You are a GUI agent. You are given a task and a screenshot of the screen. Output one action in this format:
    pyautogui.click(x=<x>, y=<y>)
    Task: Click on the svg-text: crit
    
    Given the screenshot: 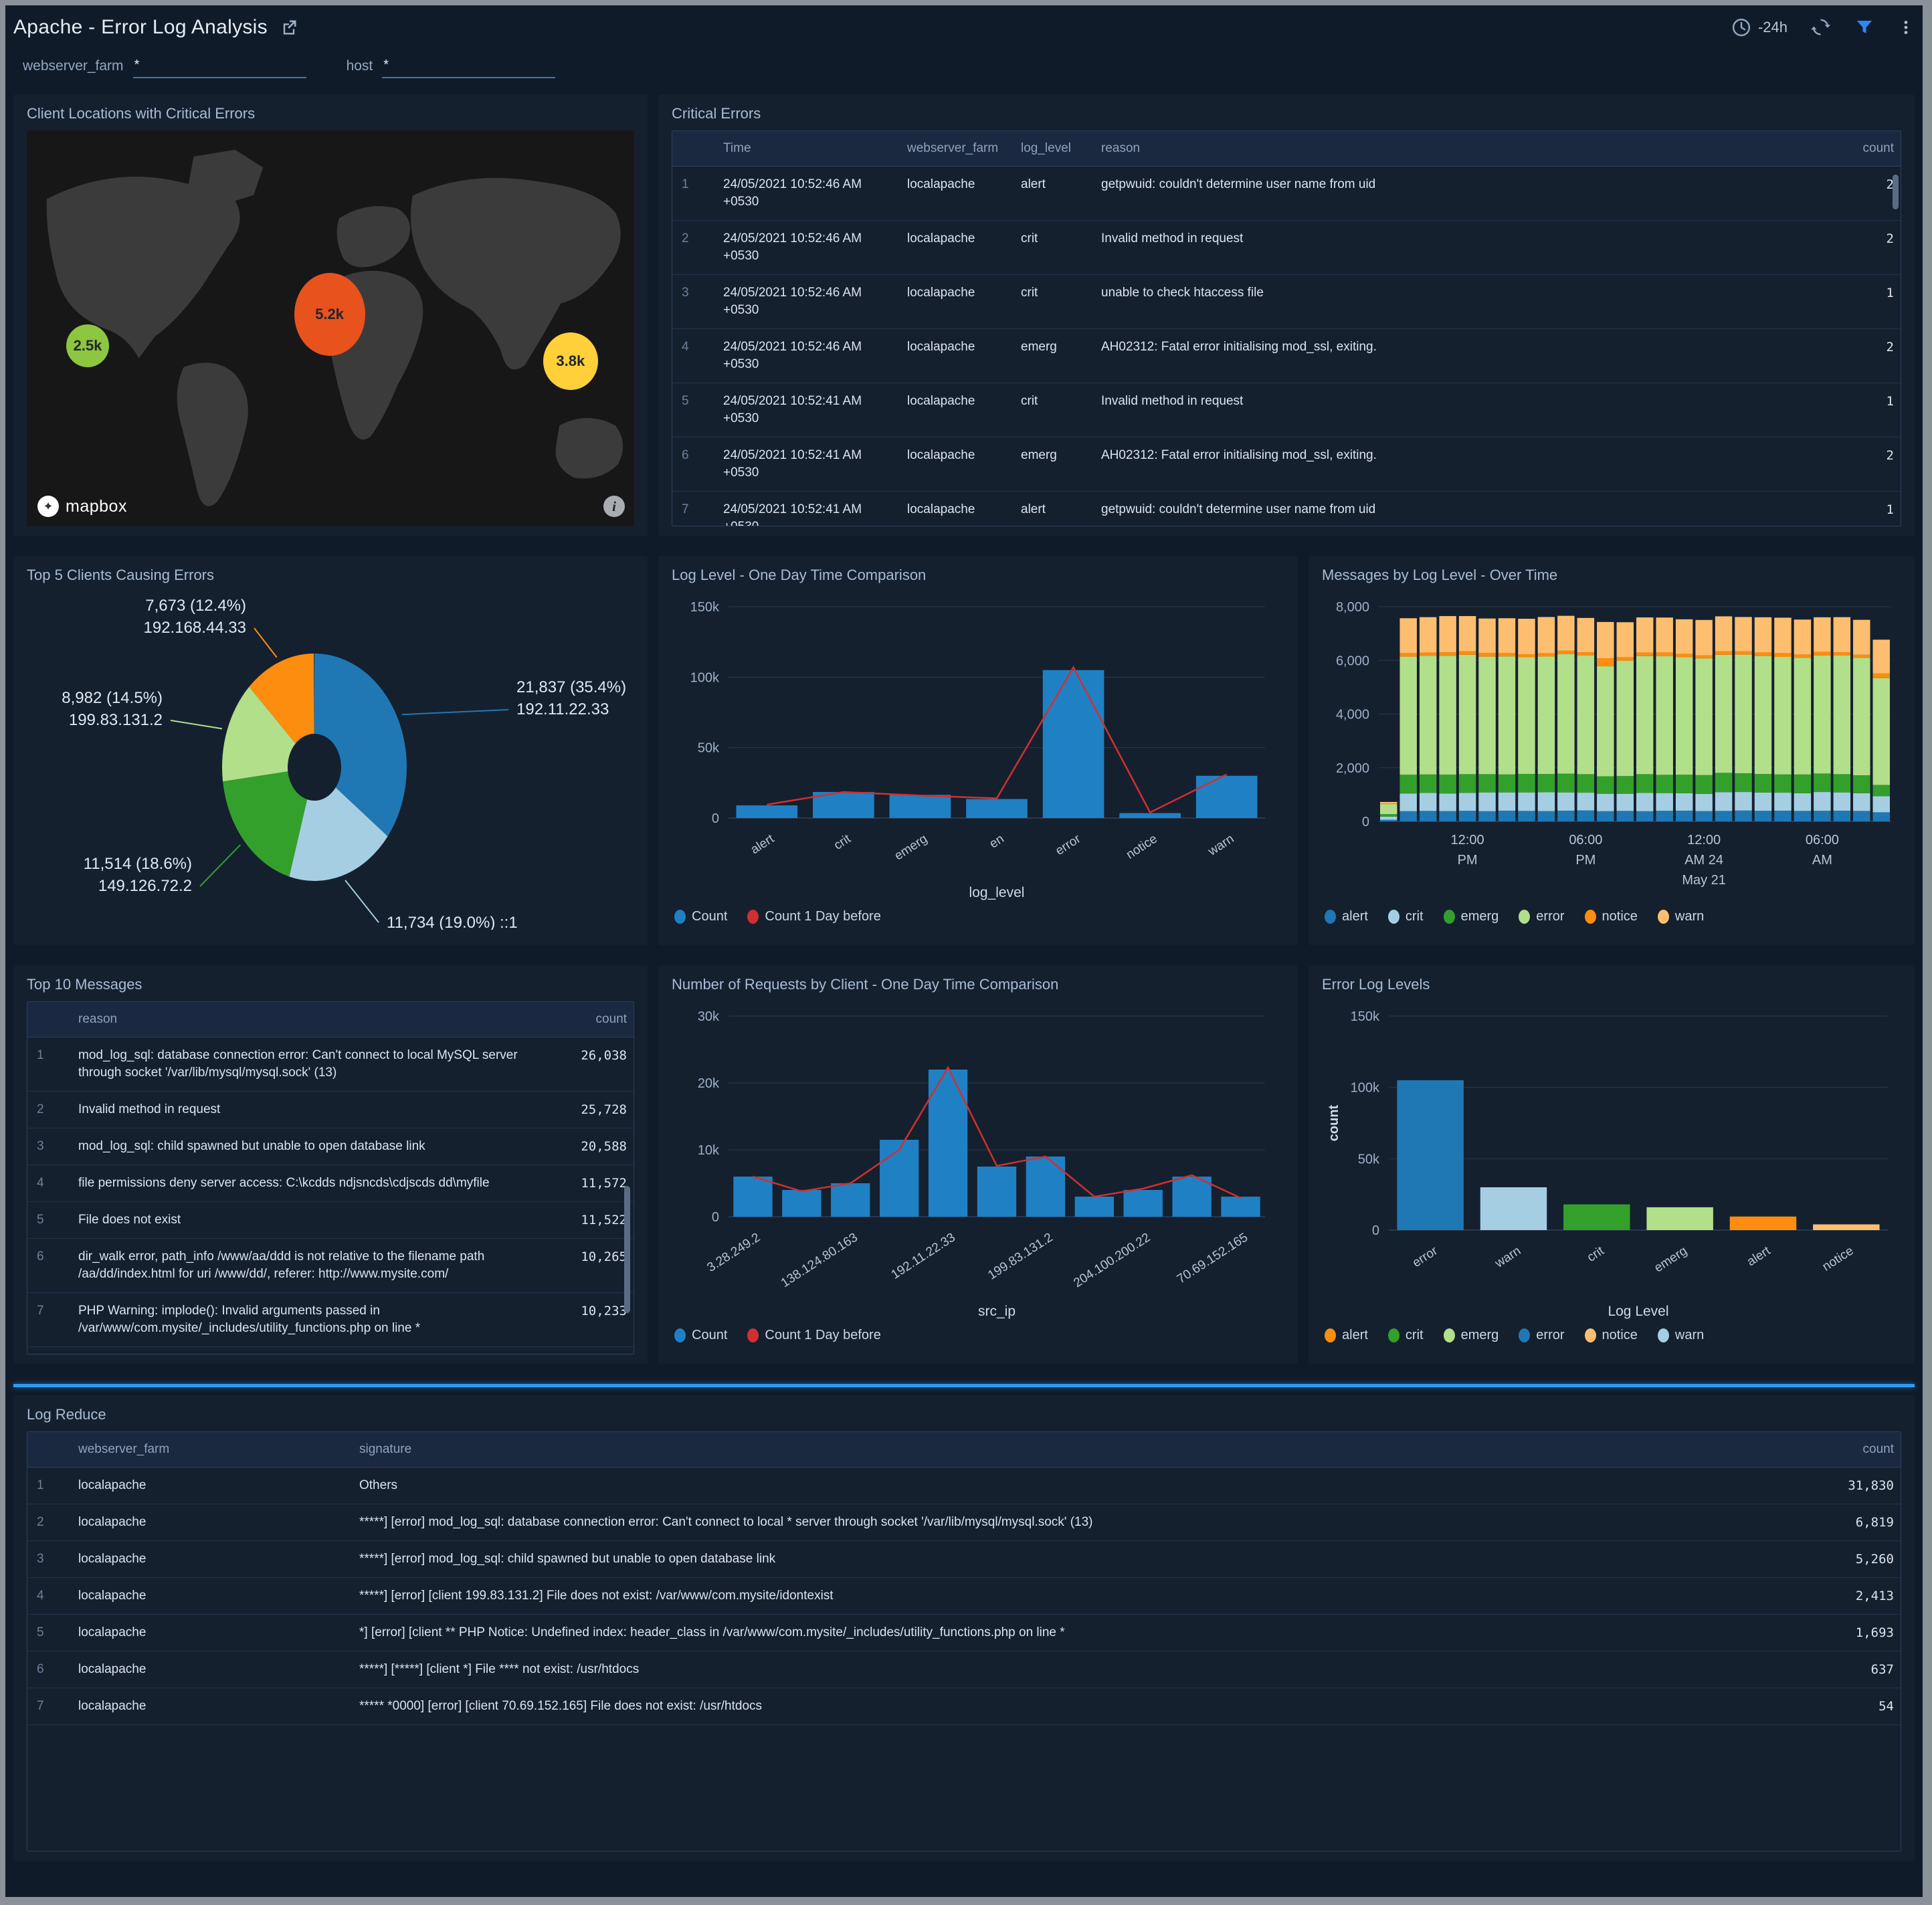 What is the action you would take?
    pyautogui.click(x=1596, y=1254)
    